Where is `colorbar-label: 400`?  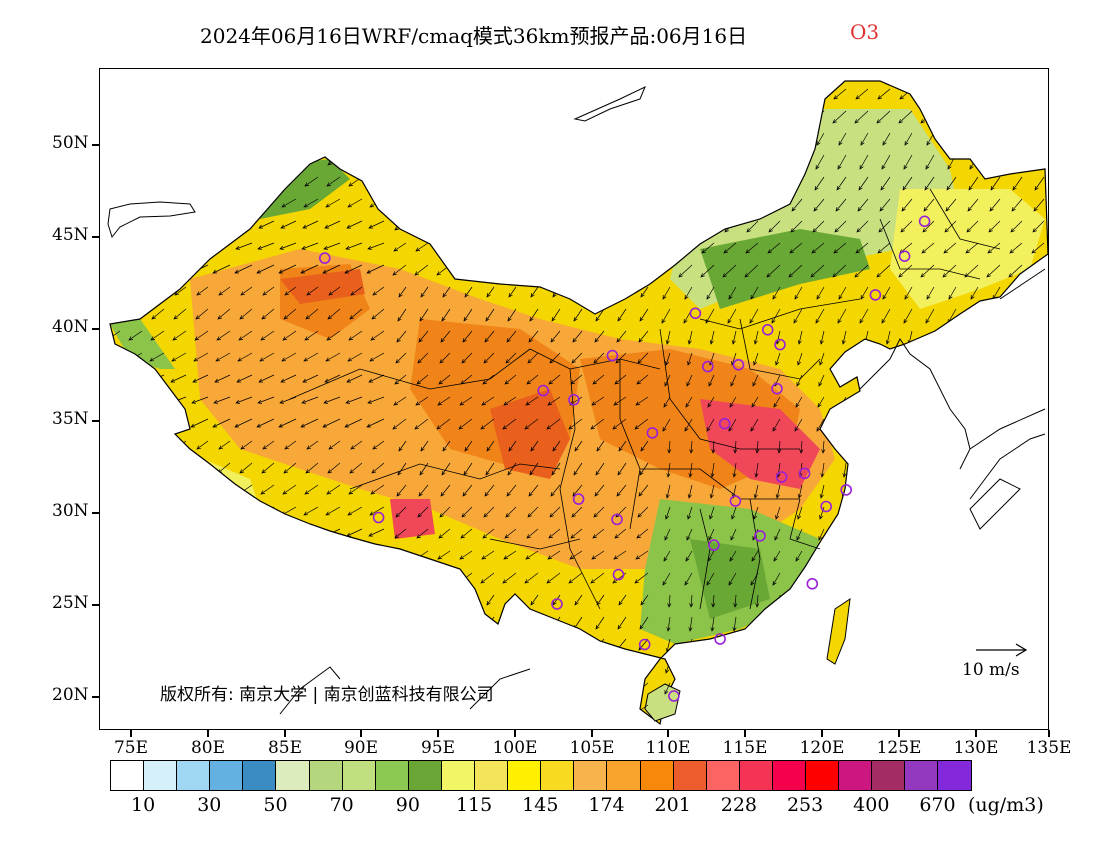
colorbar-label: 400 is located at coordinates (871, 805).